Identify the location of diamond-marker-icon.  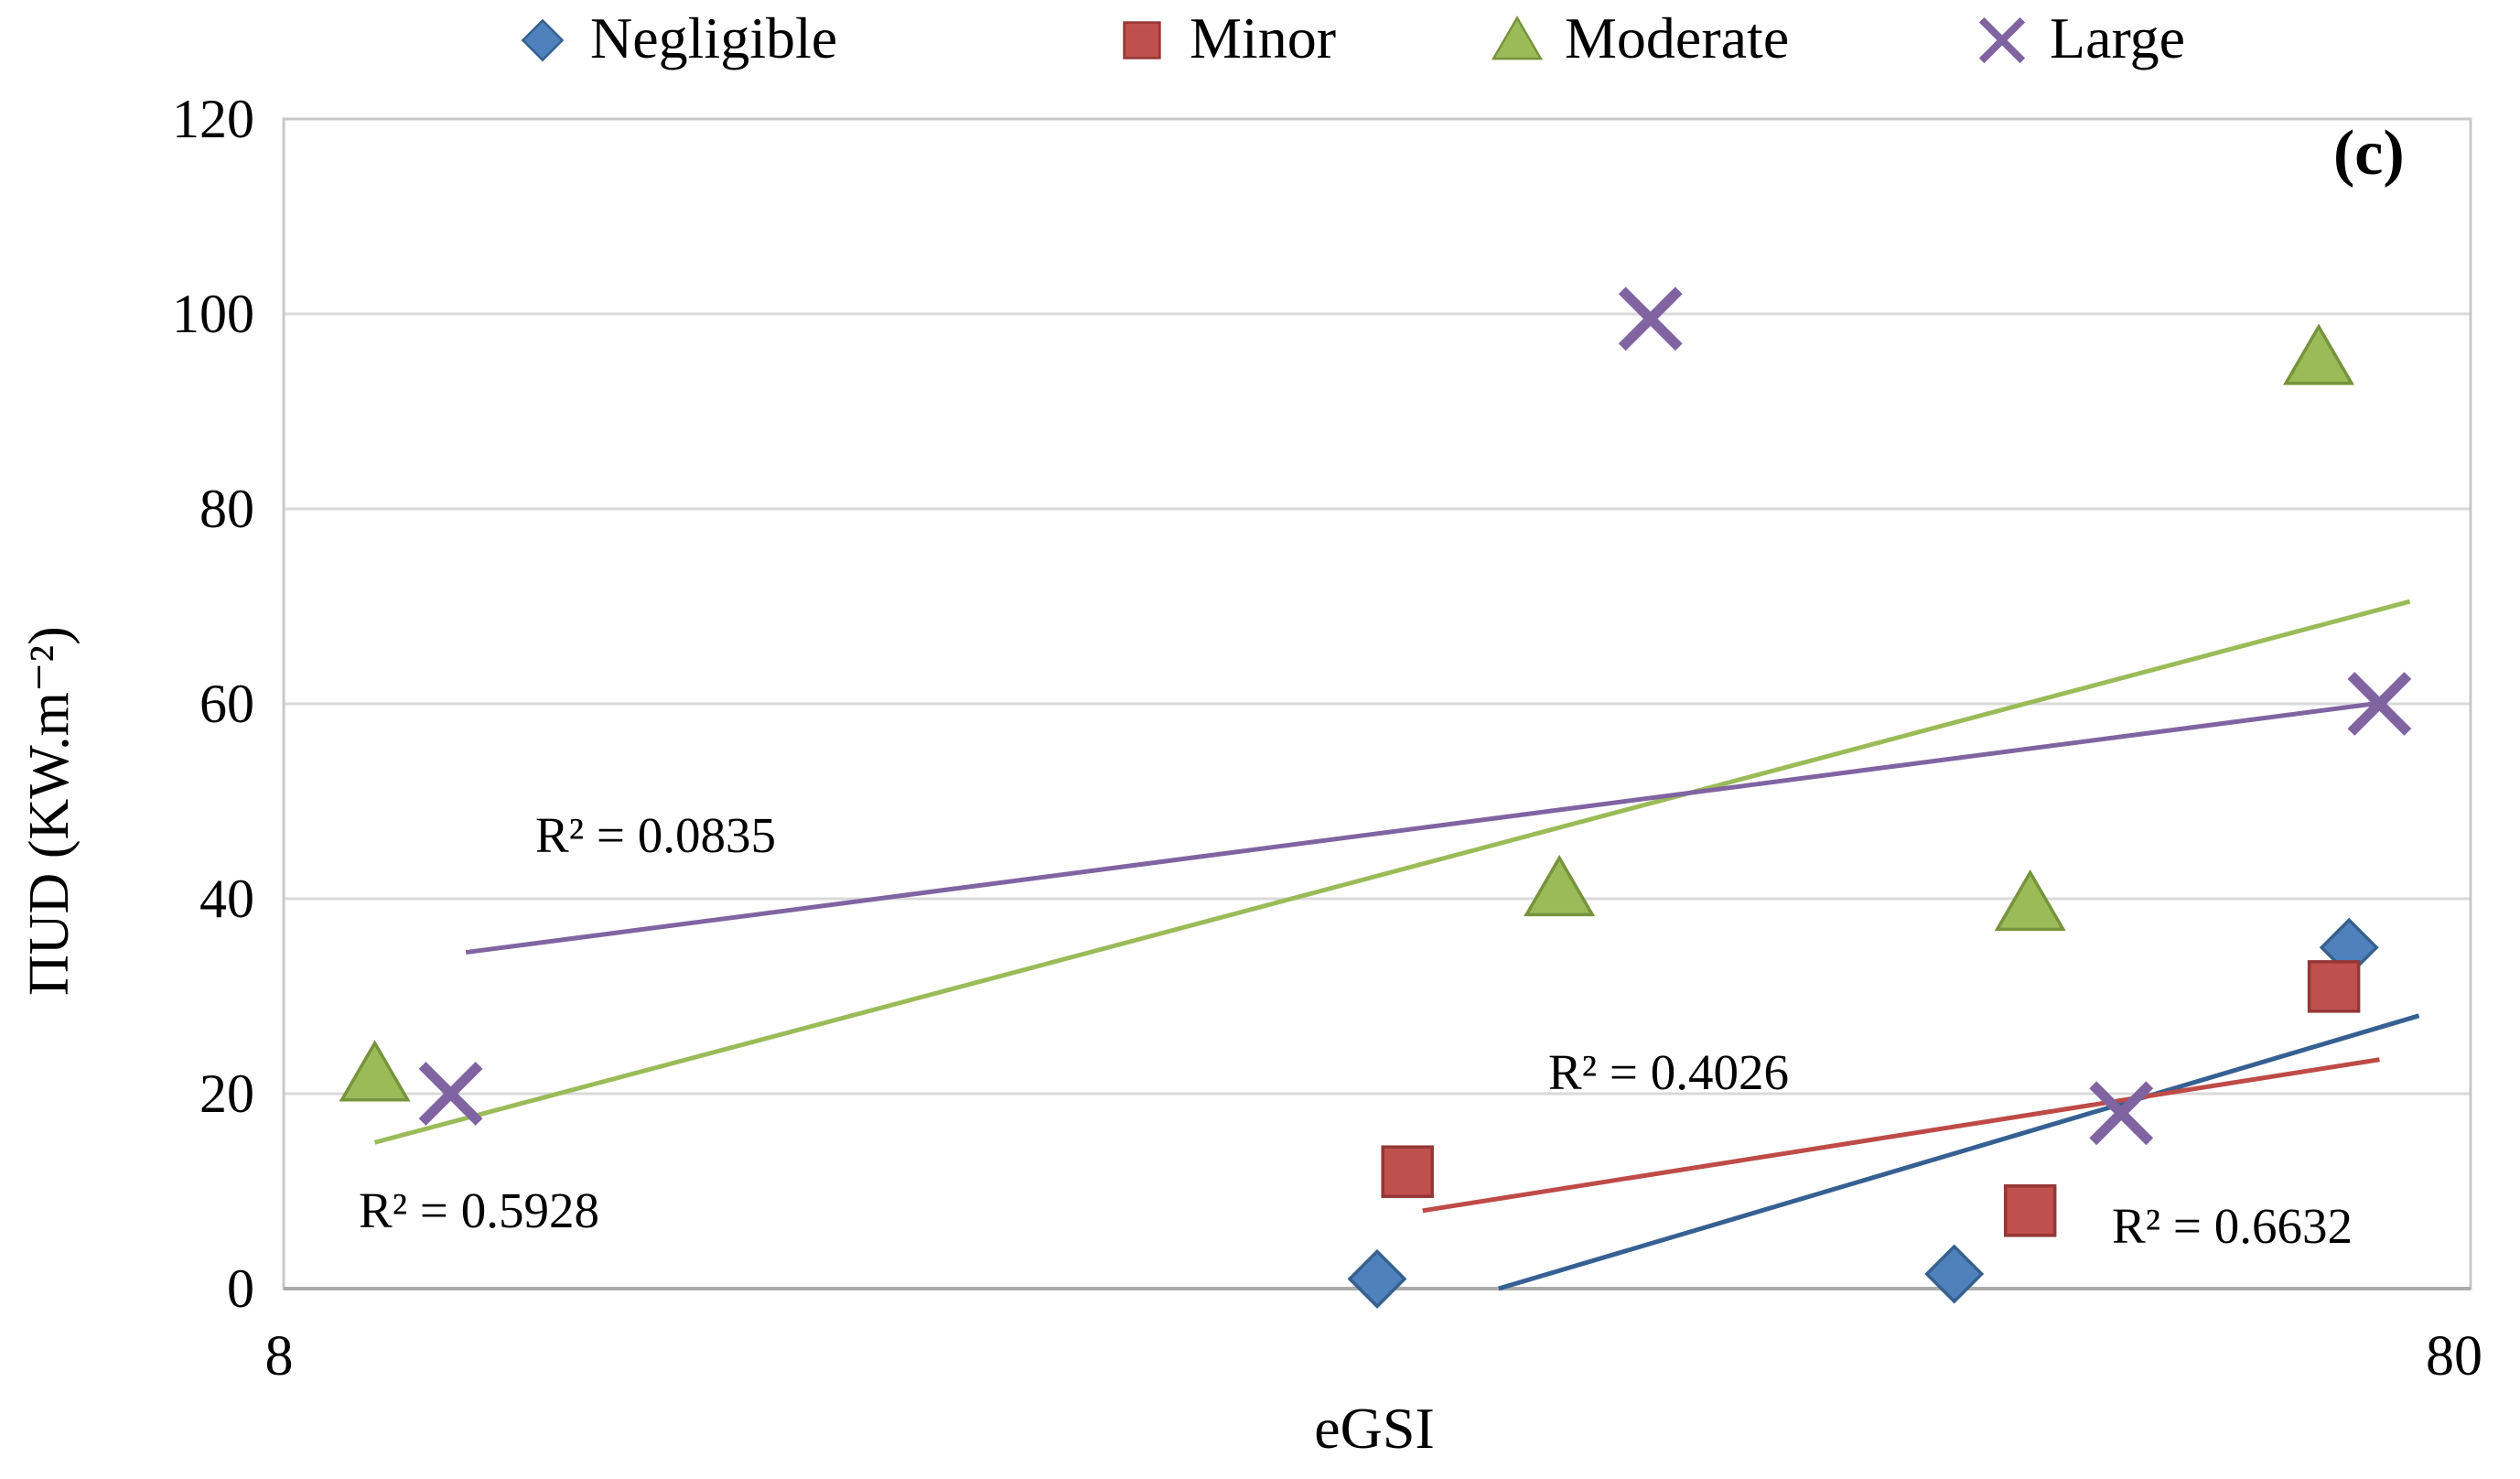
(542, 38).